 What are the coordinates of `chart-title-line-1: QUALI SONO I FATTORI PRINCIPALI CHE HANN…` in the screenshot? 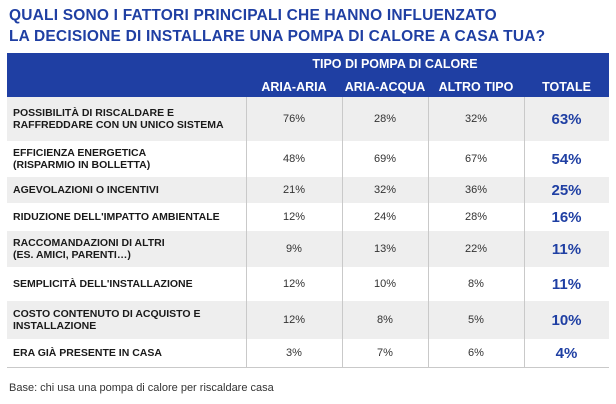 It's located at (253, 15).